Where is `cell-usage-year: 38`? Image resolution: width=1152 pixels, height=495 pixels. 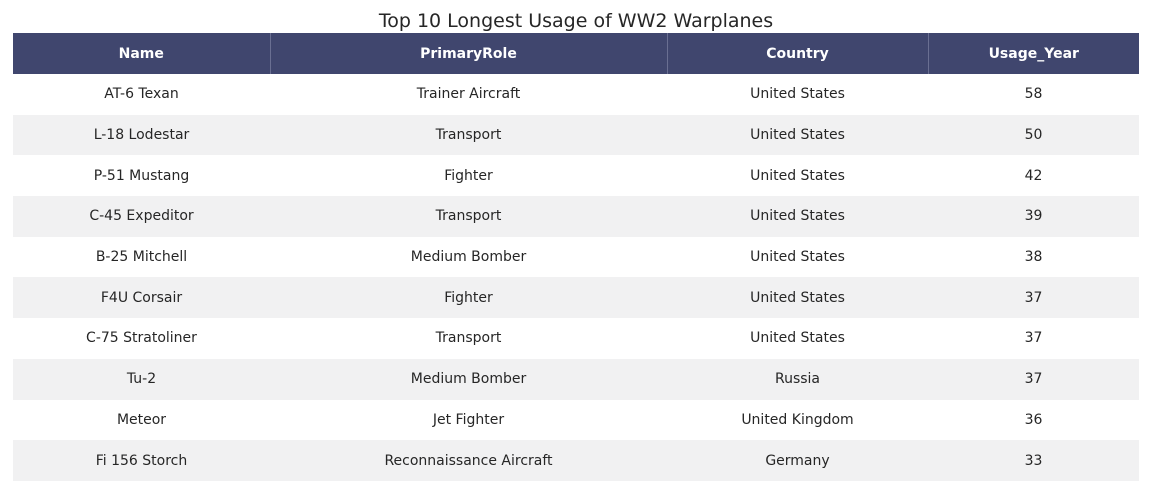 cell-usage-year: 38 is located at coordinates (1033, 257).